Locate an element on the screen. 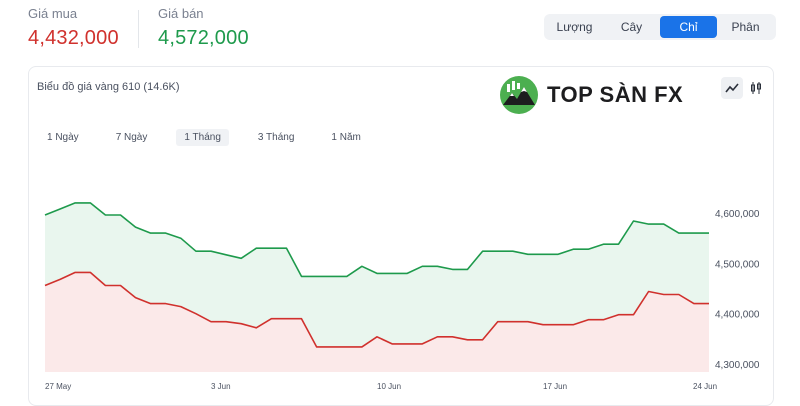 The height and width of the screenshot is (406, 800). y-tick-label: 4,500,000 is located at coordinates (737, 264).